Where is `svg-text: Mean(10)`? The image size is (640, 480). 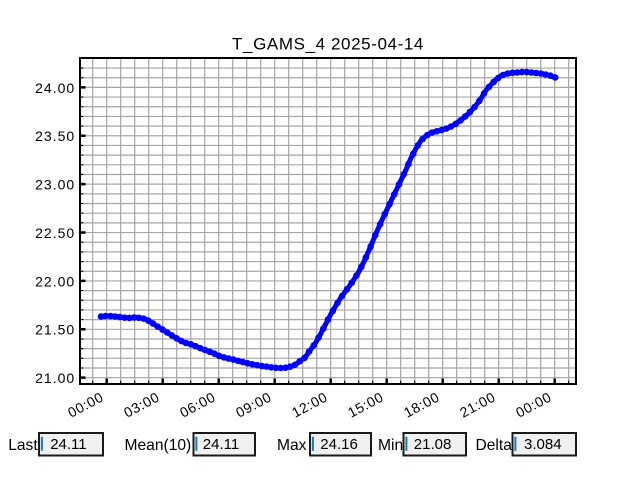 svg-text: Mean(10) is located at coordinates (158, 445).